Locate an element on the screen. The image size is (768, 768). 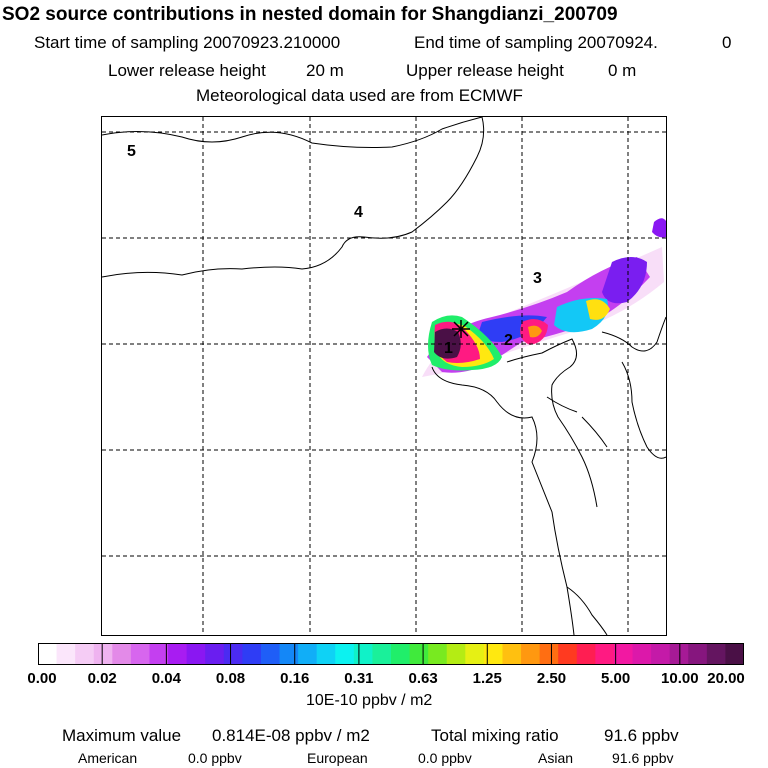
lower-release-label: Lower release height is located at coordinates (187, 70).